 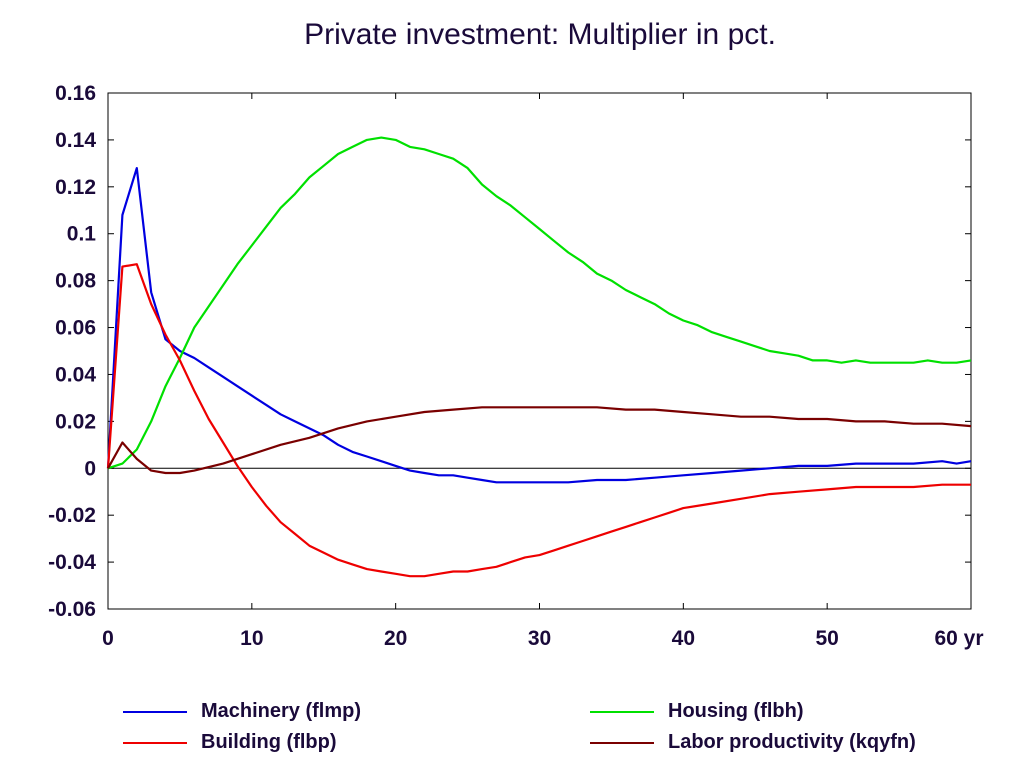 I want to click on x-tick-label: 50, so click(x=826, y=638).